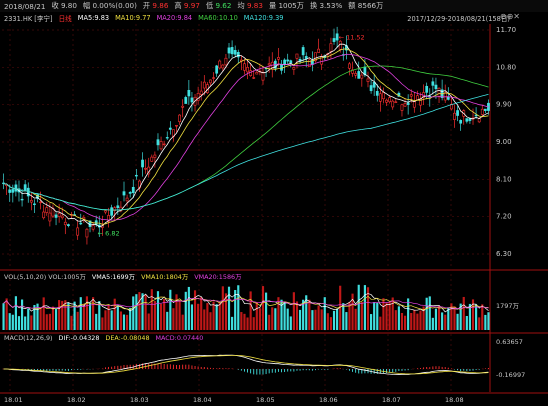 This screenshot has width=548, height=406. What do you see at coordinates (504, 179) in the screenshot?
I see `price-tick-label: 8.10` at bounding box center [504, 179].